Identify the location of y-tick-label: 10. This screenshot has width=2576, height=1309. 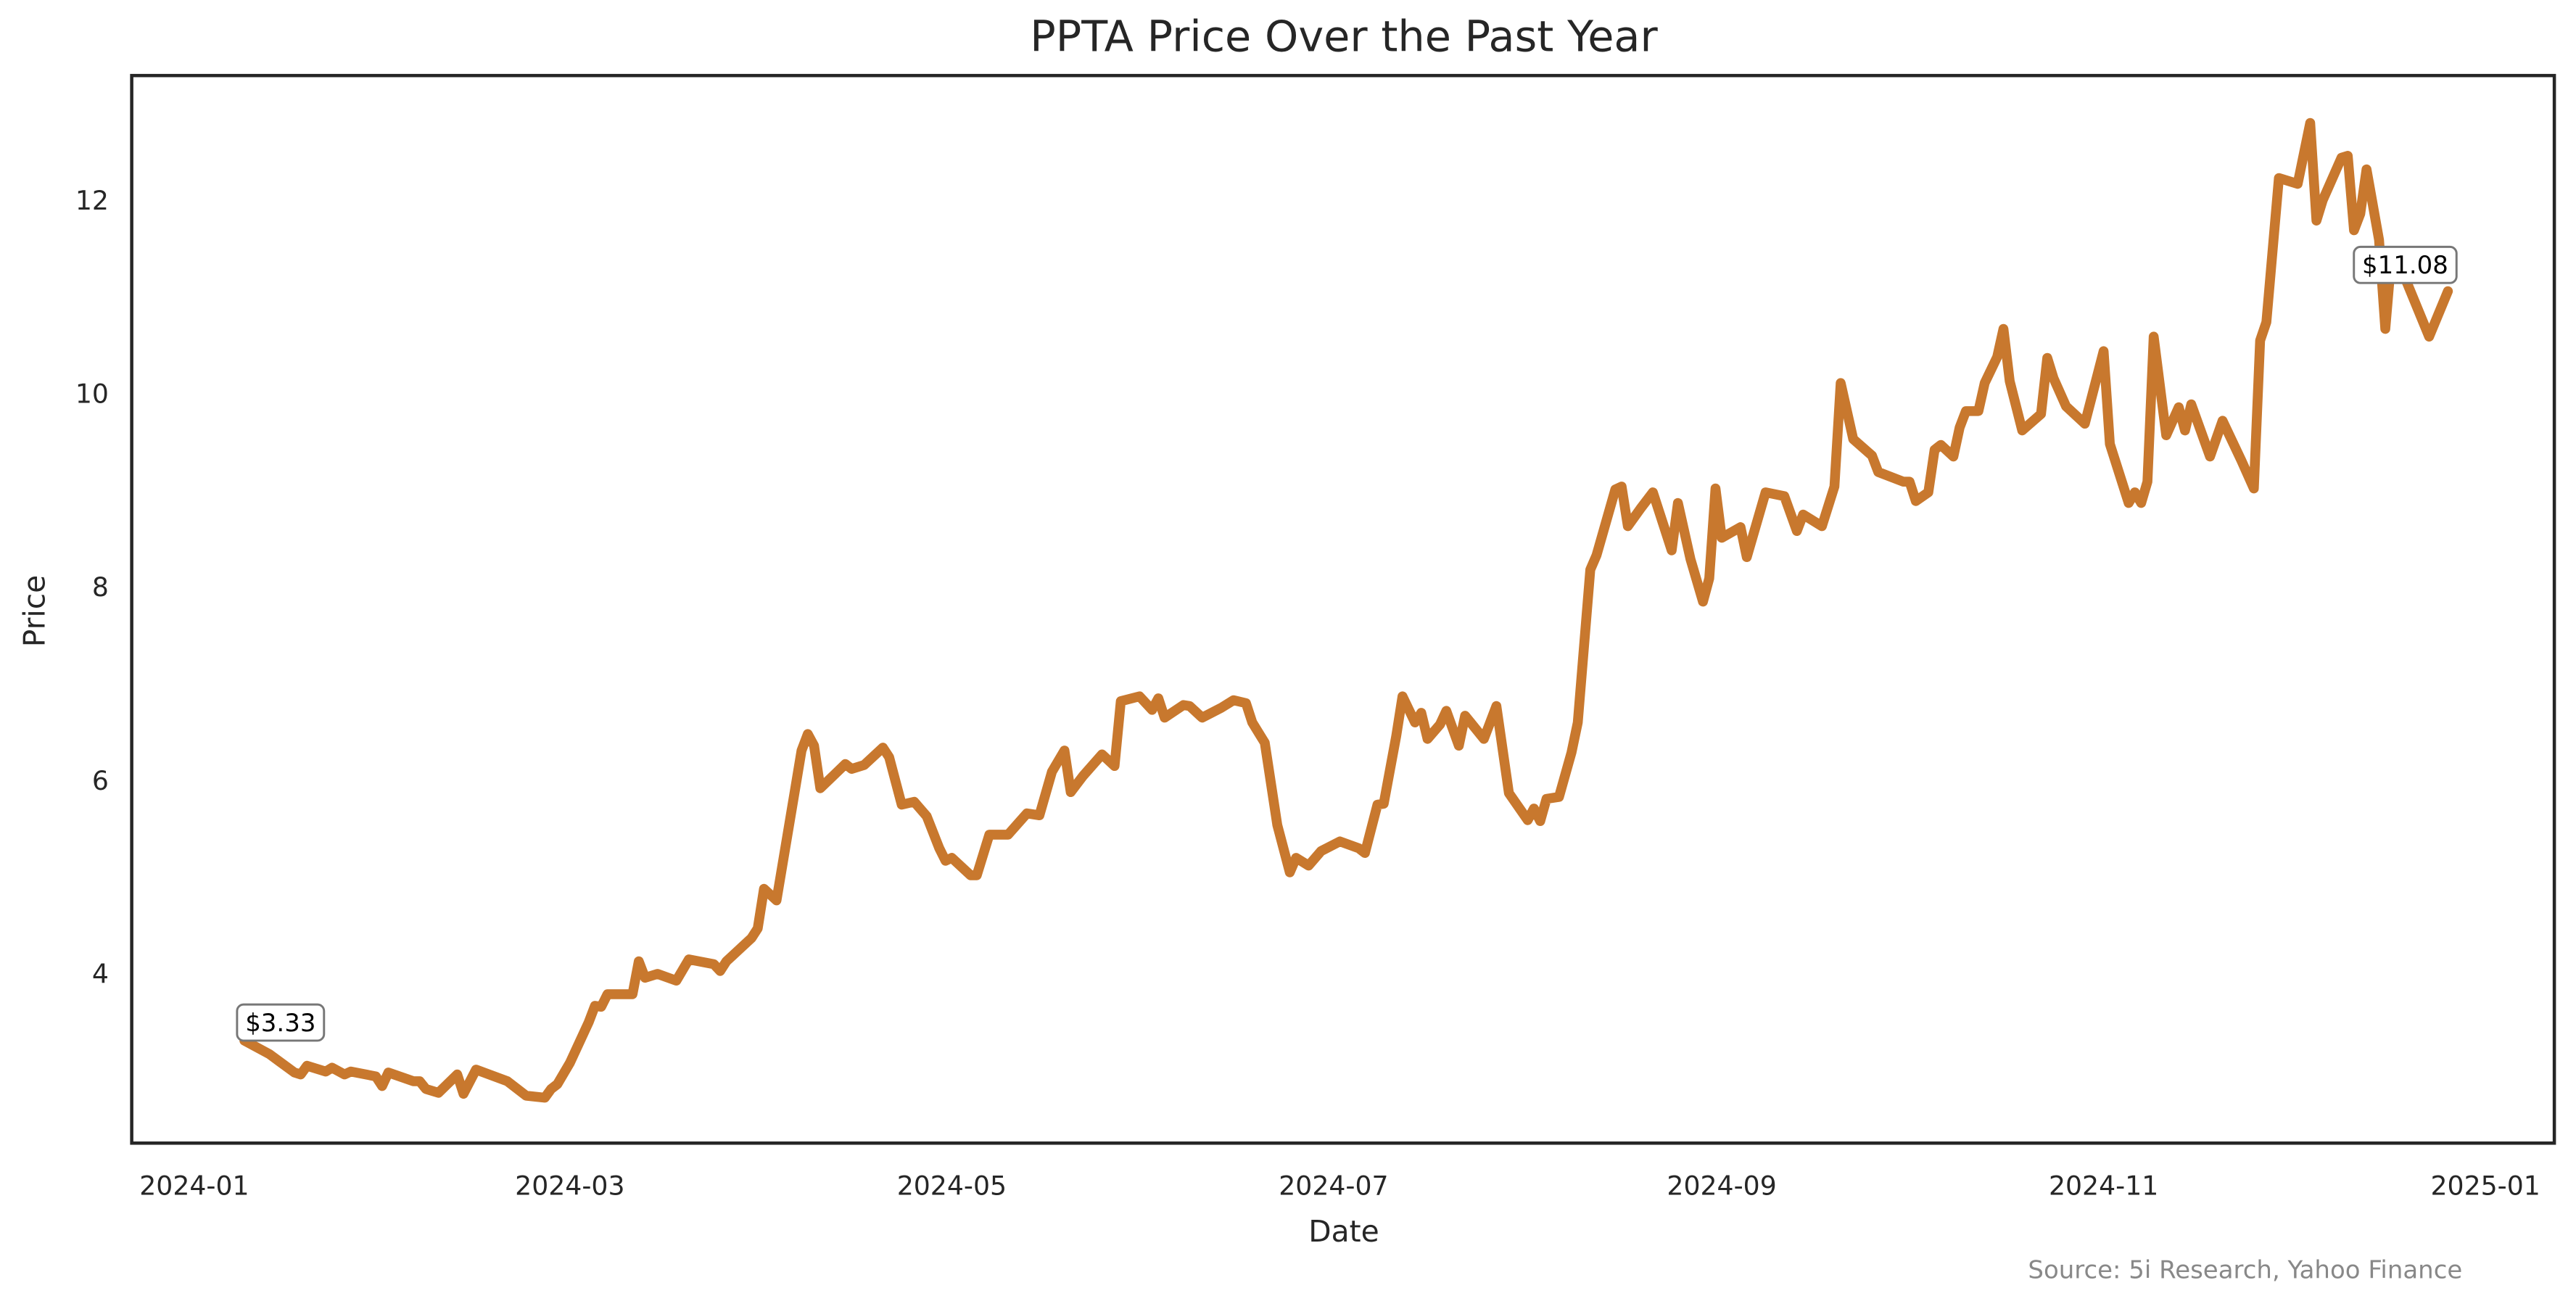
(92, 395).